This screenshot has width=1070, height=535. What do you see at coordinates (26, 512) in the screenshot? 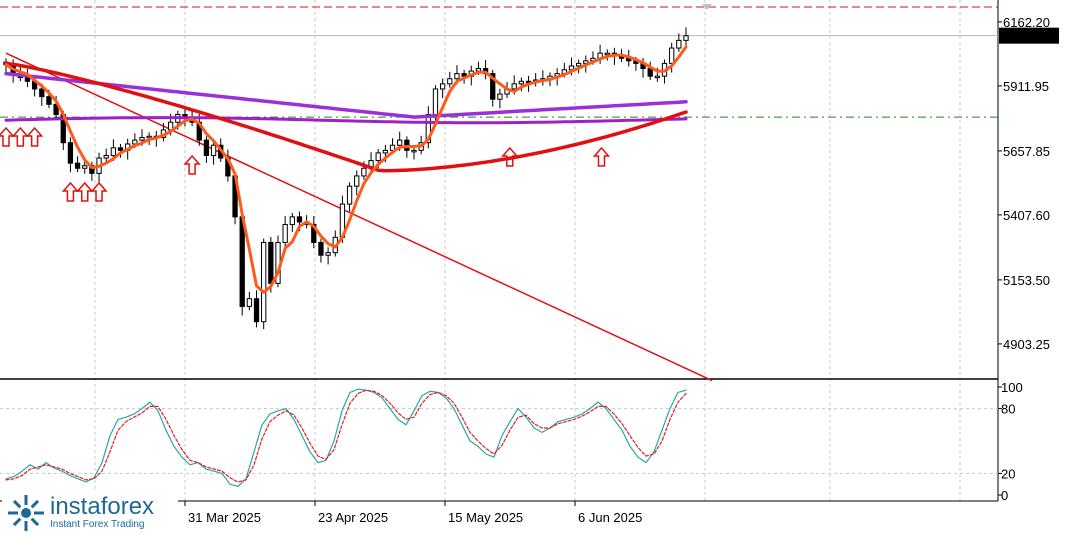
I see `logo-burst-icon` at bounding box center [26, 512].